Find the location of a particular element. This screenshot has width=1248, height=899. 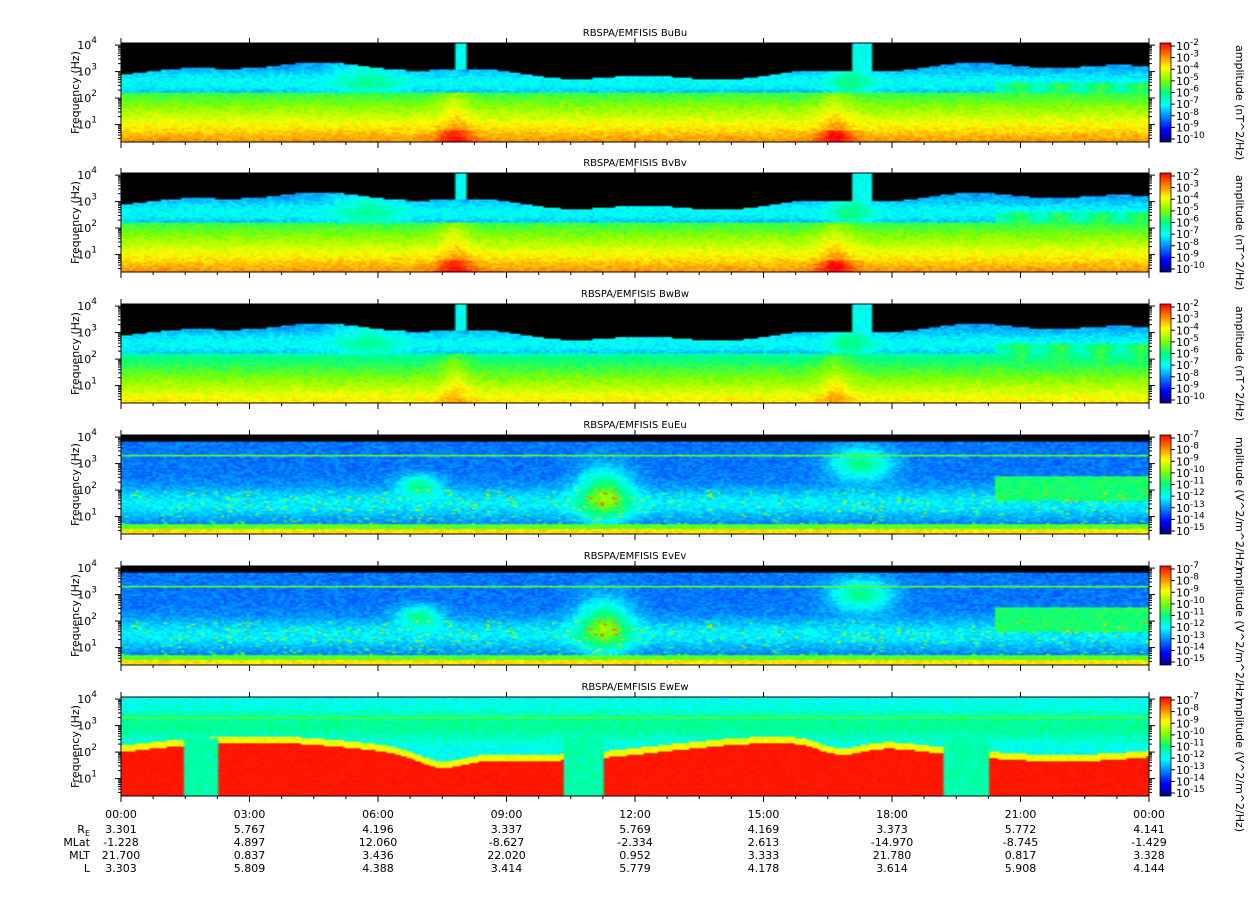

ephemeris-value: 3.614 is located at coordinates (892, 868).